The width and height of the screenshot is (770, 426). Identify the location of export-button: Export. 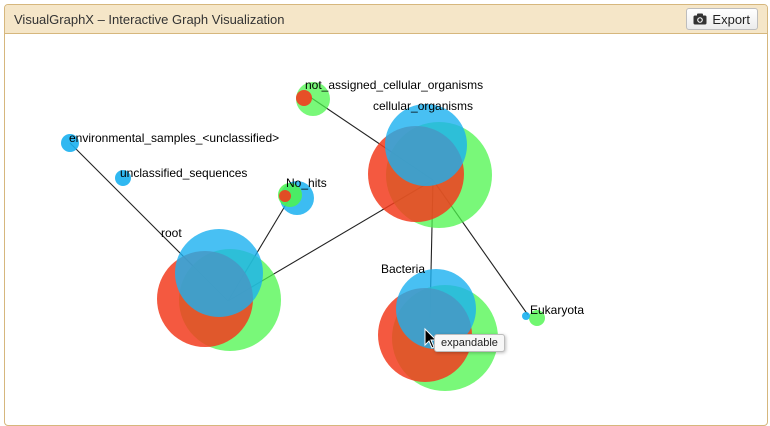
(722, 19).